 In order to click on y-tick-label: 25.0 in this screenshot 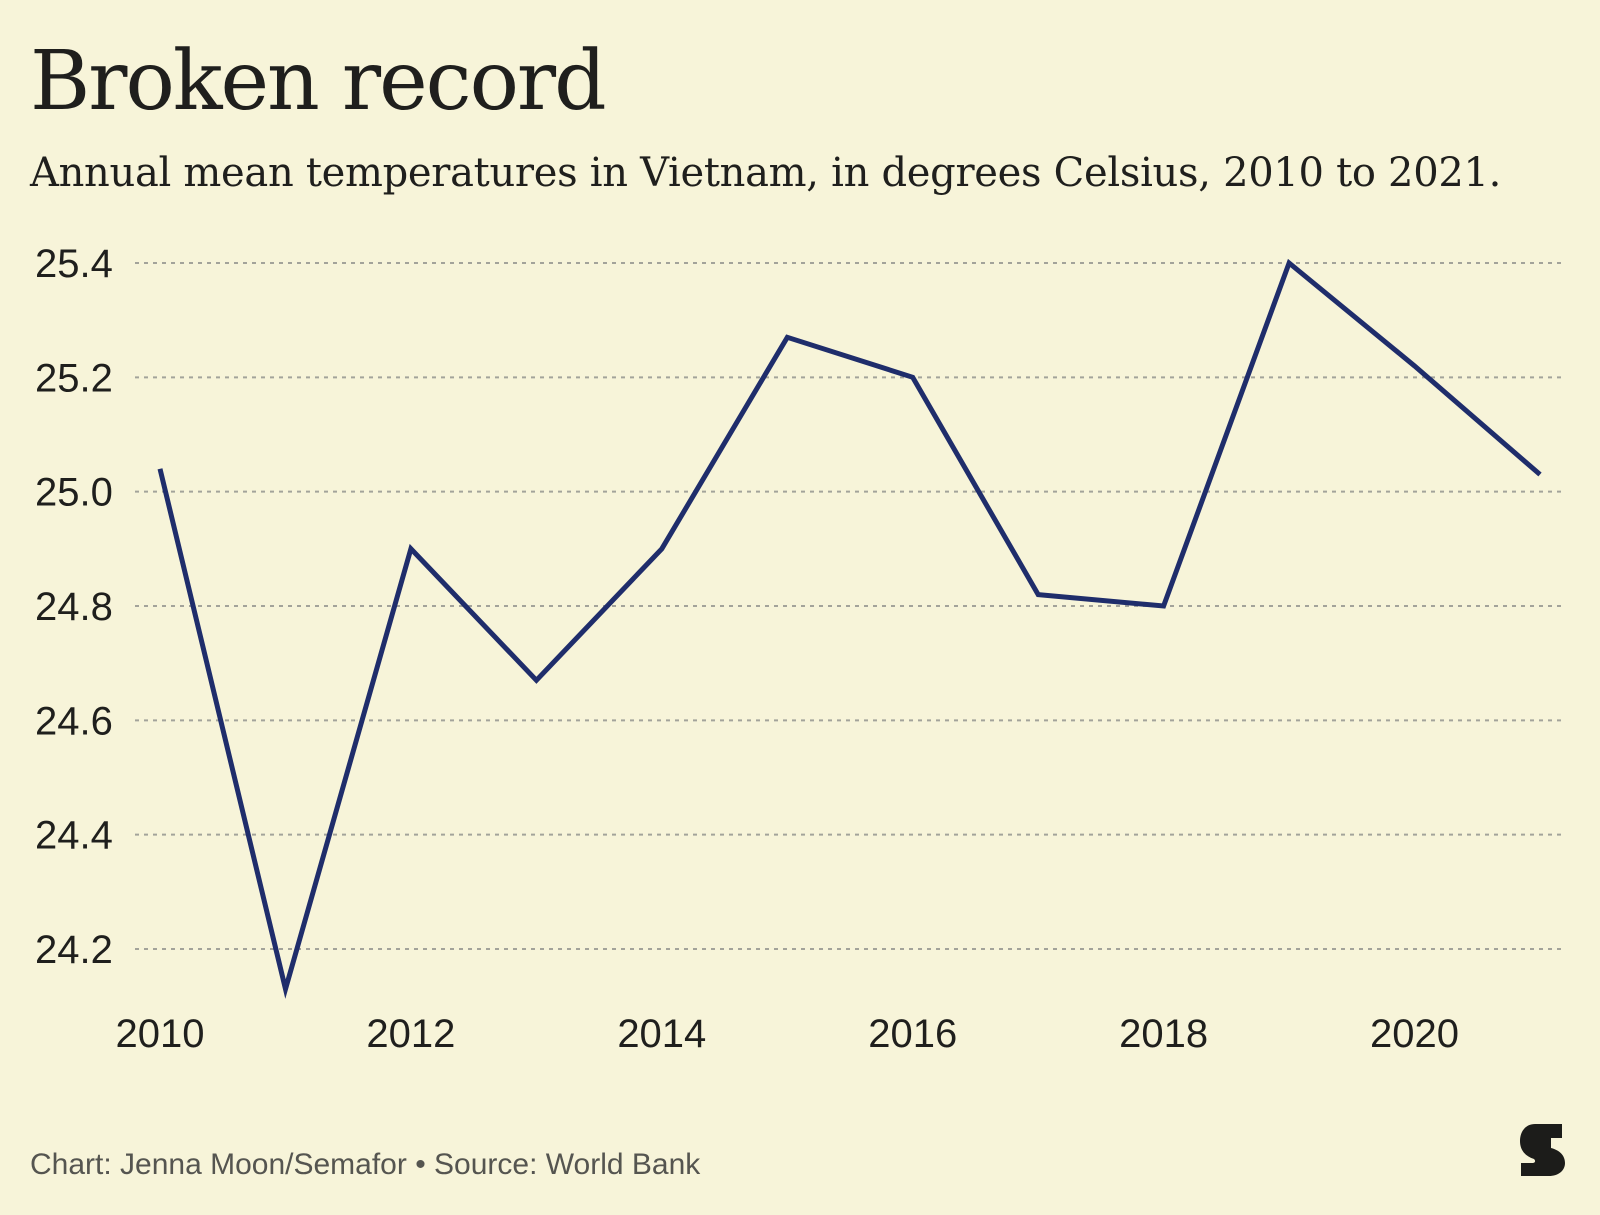, I will do `click(74, 493)`.